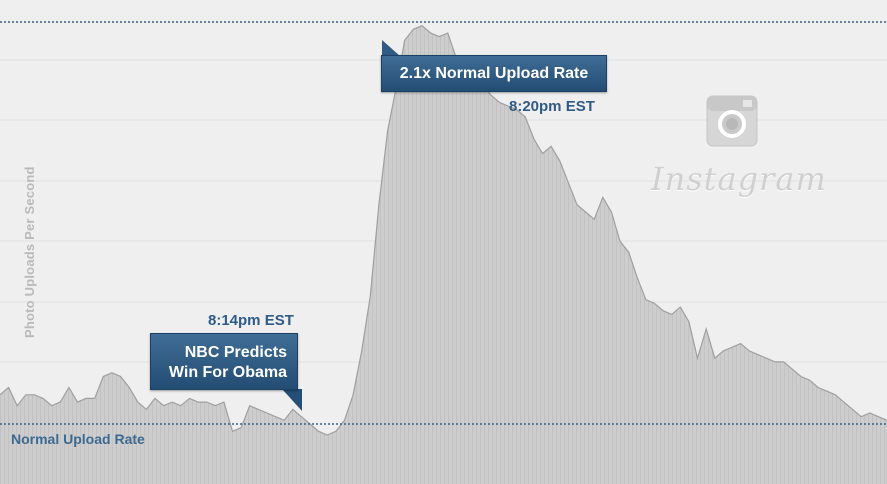  What do you see at coordinates (494, 73) in the screenshot?
I see `peak-callout: 2.1x Normal Upload Rate` at bounding box center [494, 73].